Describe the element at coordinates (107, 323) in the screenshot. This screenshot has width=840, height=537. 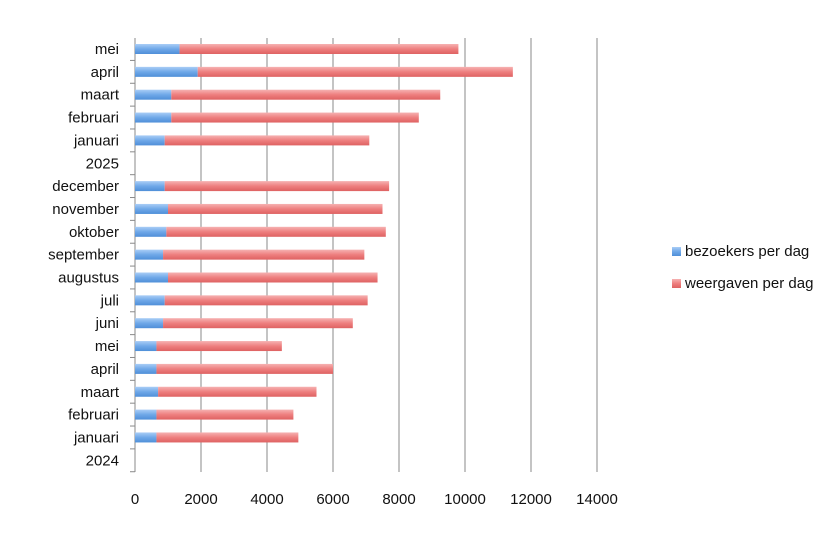
I see `category-label: juni` at that location.